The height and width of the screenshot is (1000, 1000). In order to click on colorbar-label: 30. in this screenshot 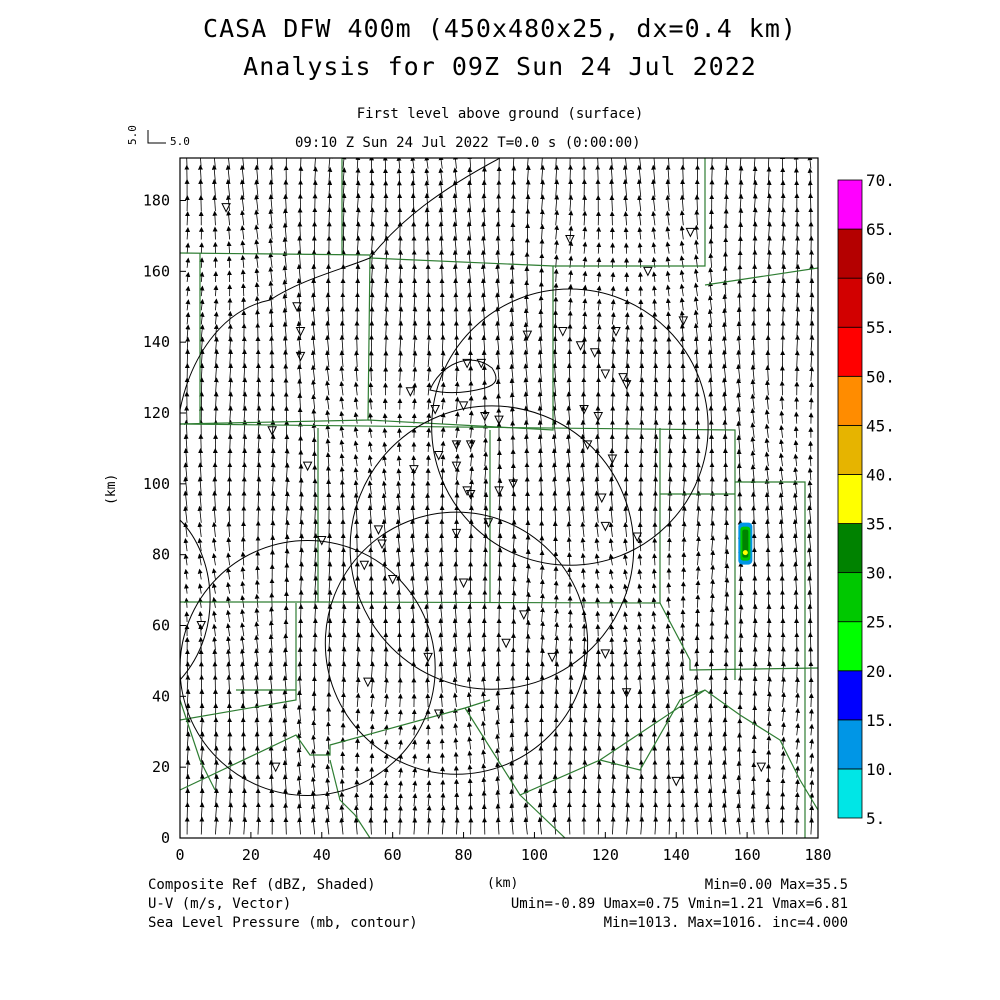, I will do `click(880, 573)`.